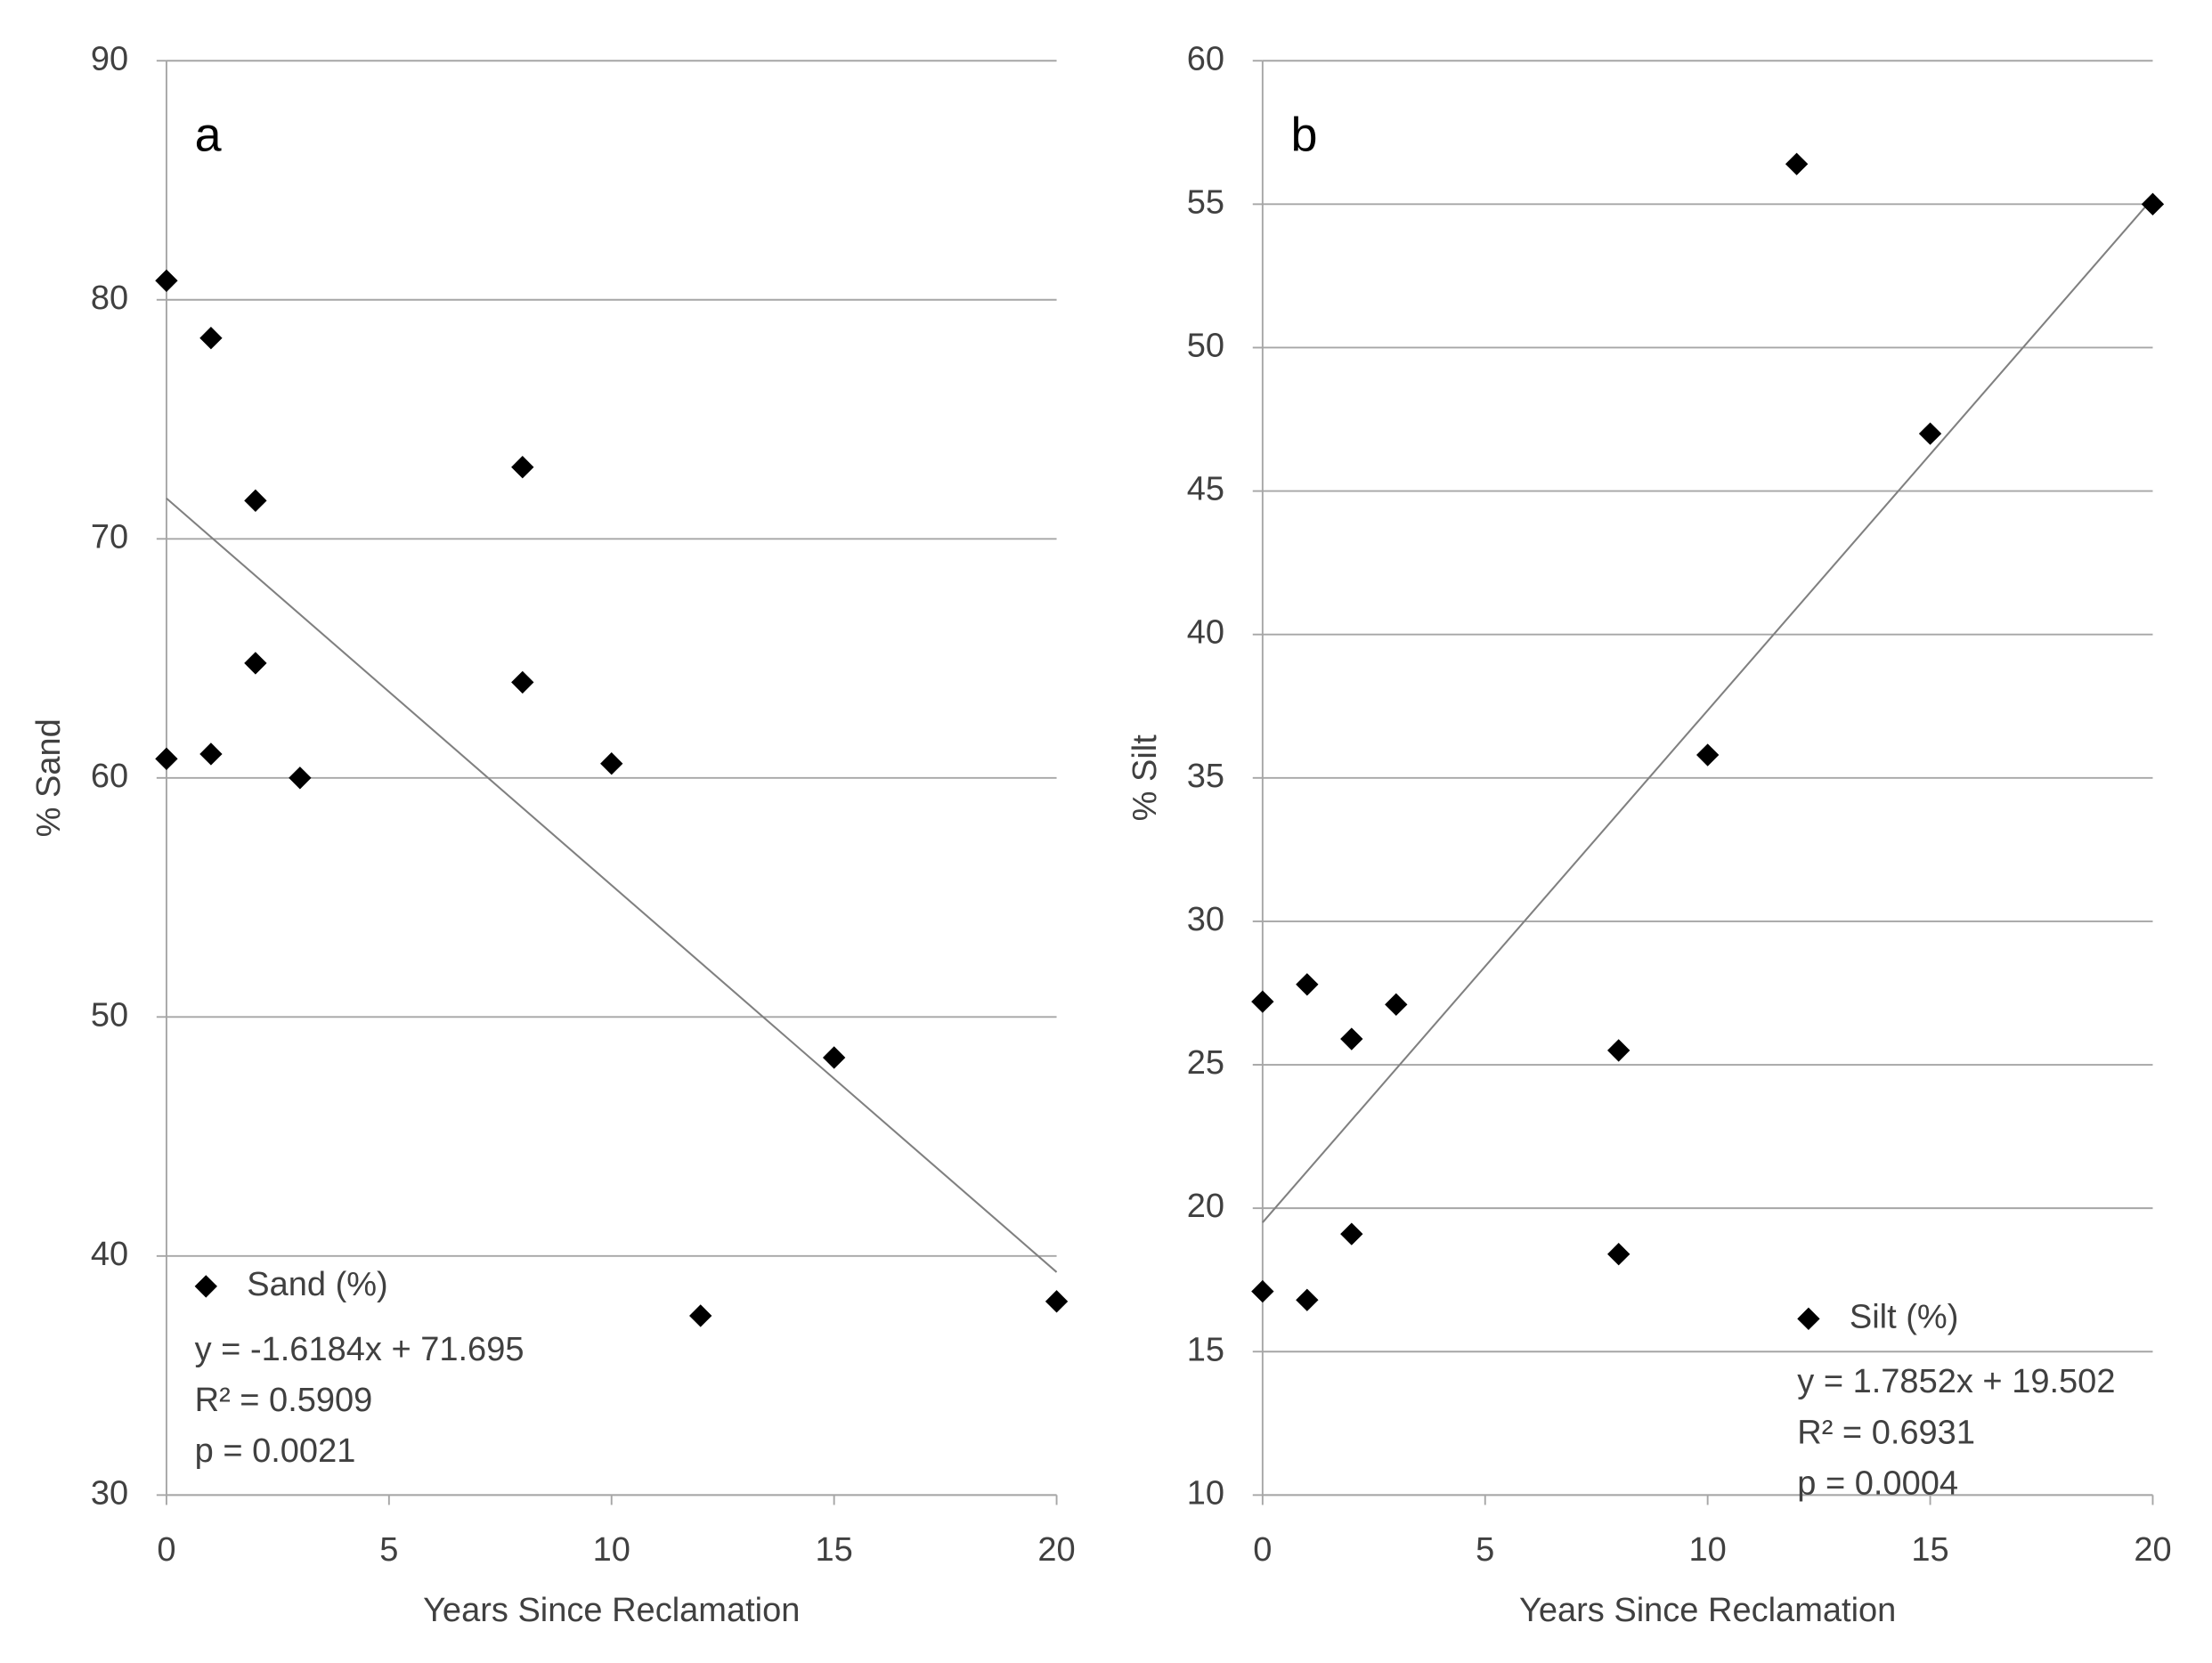 The height and width of the screenshot is (1663, 2212). I want to click on y-tick-label: 55, so click(1205, 202).